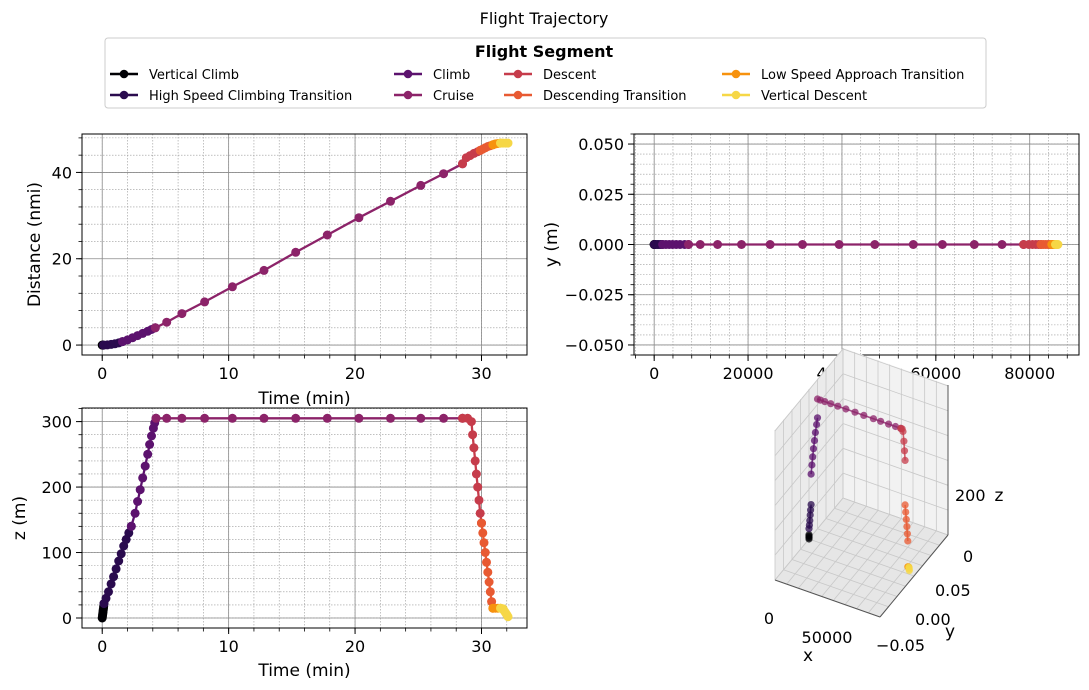 The image size is (1089, 690). I want to click on legend-label-cruise: Cruise, so click(453, 96).